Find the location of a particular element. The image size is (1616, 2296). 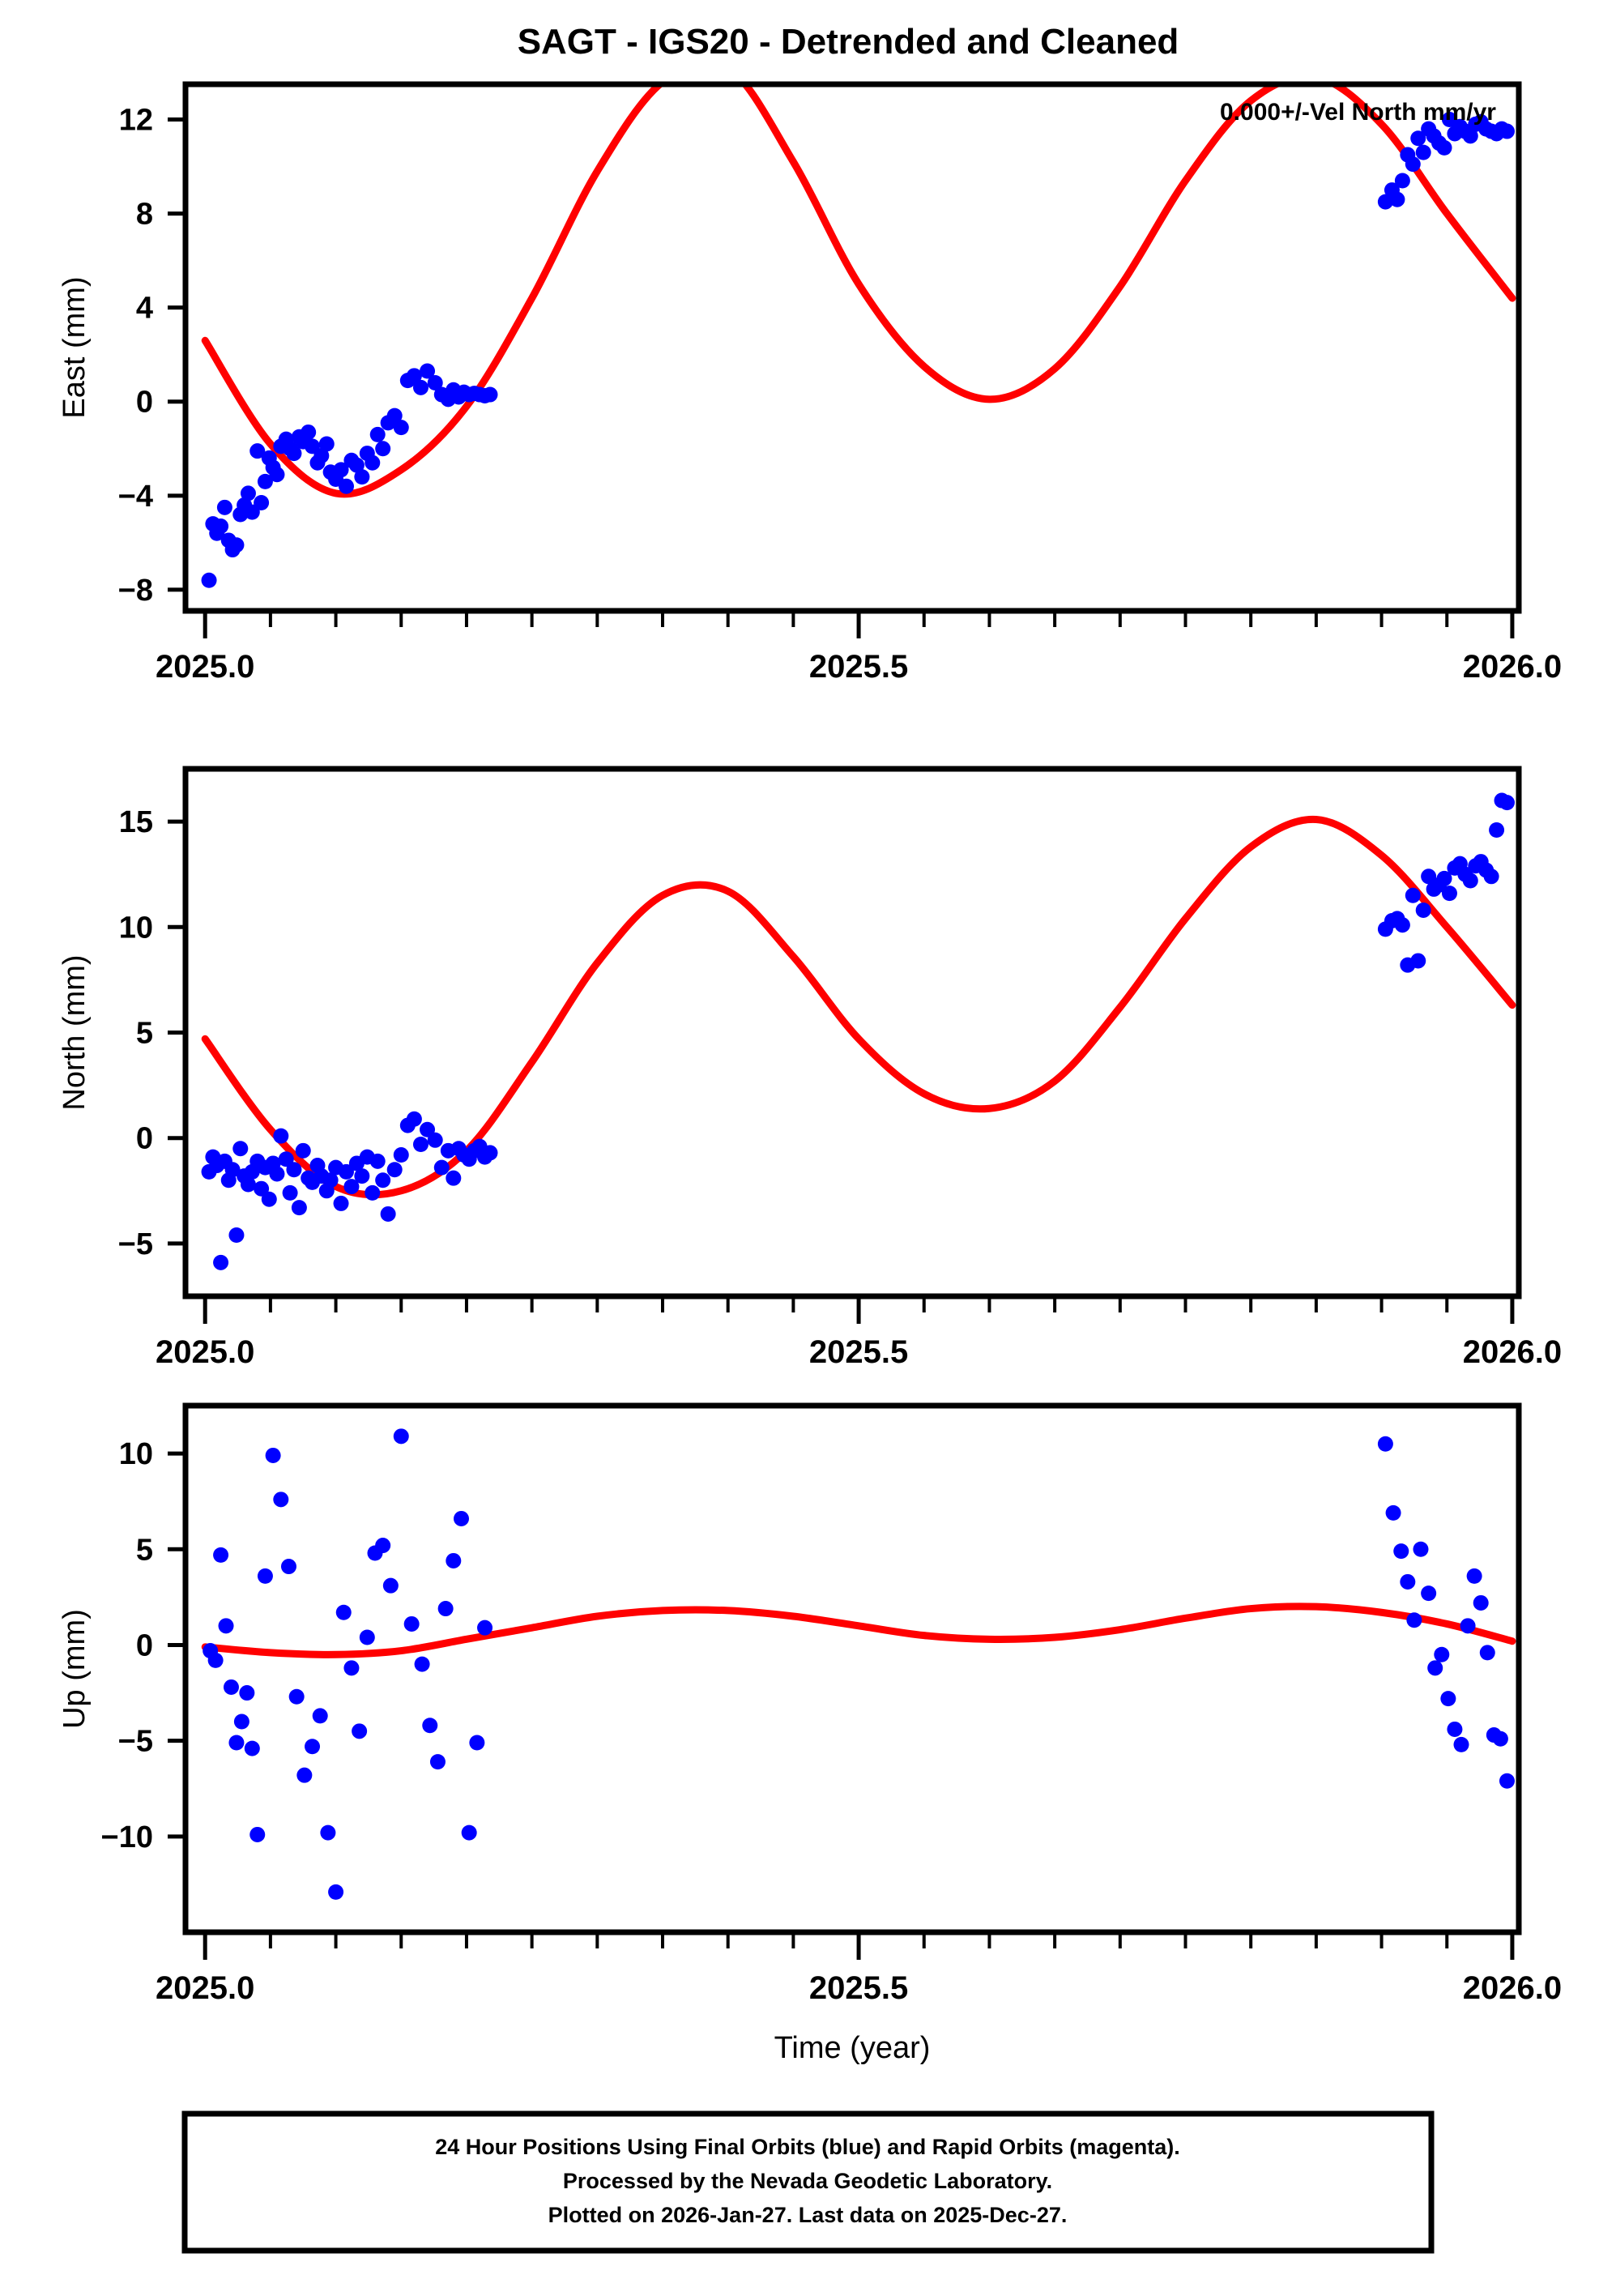

y-tick-label: −10 is located at coordinates (127, 1837).